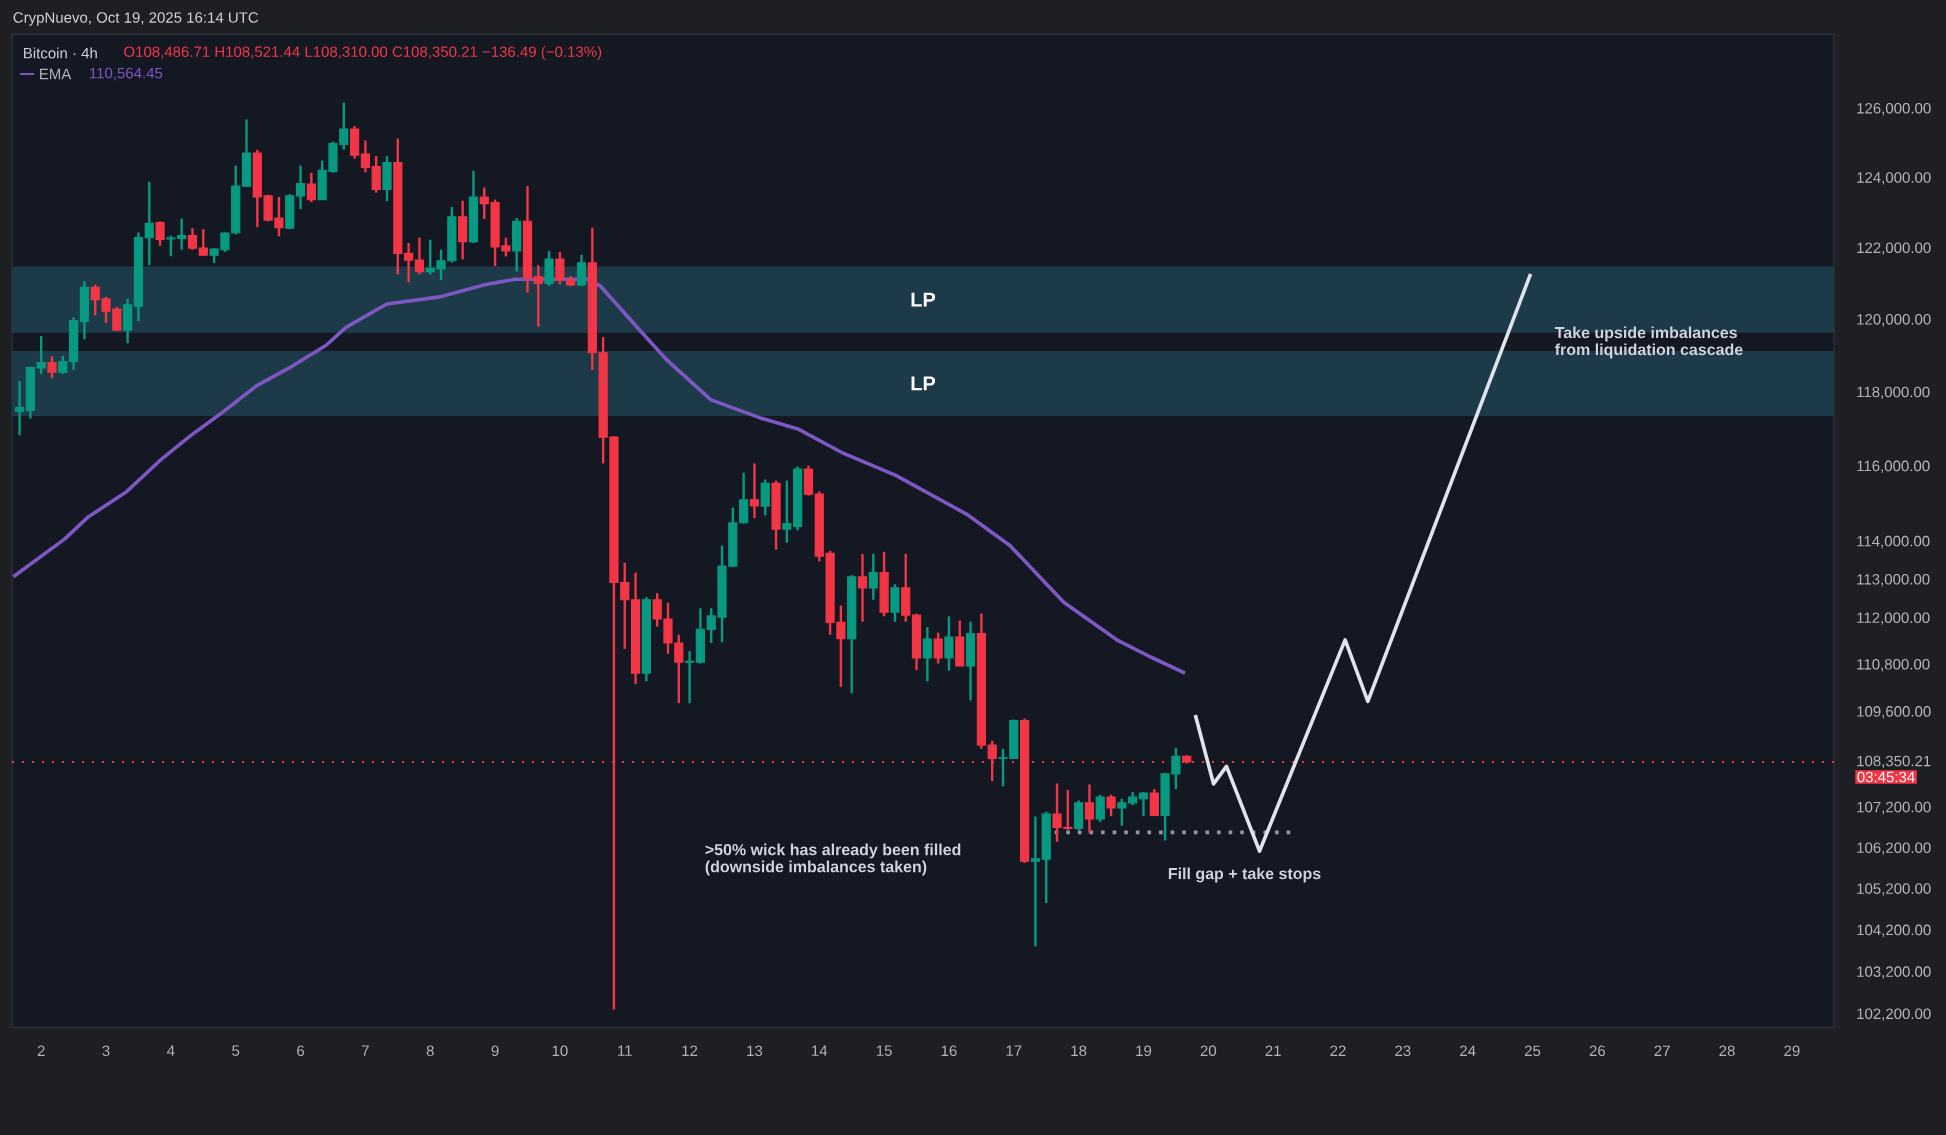 The image size is (1946, 1135). I want to click on x-tick-label: 23, so click(1403, 1051).